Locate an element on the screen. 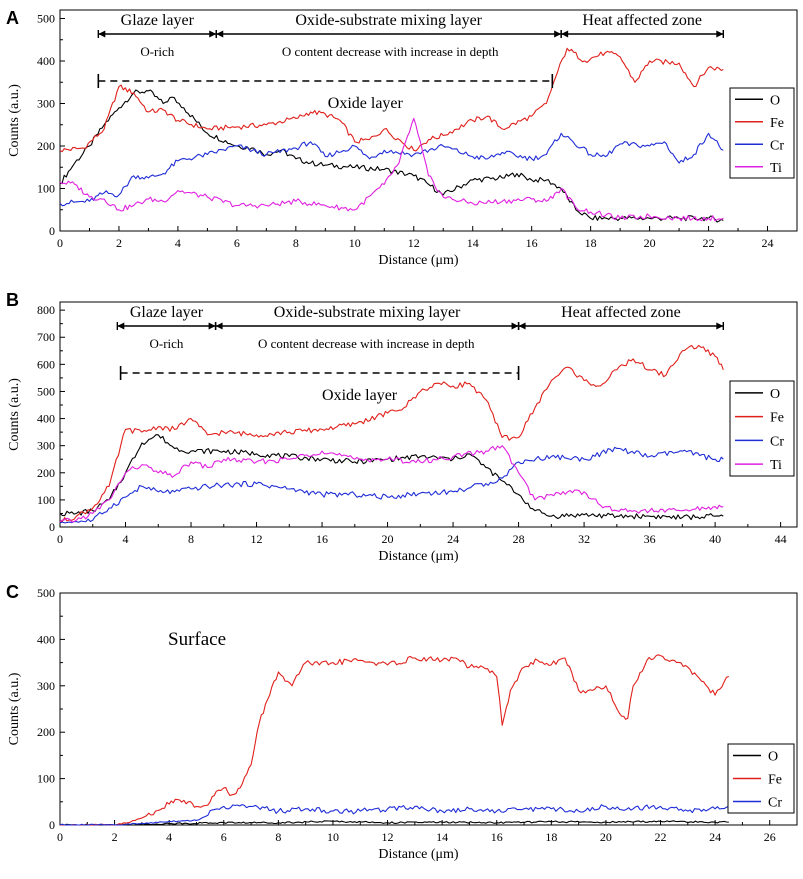 The width and height of the screenshot is (803, 879). y-axis: 0 100 200 300 400 500 is located at coordinates (51, 709).